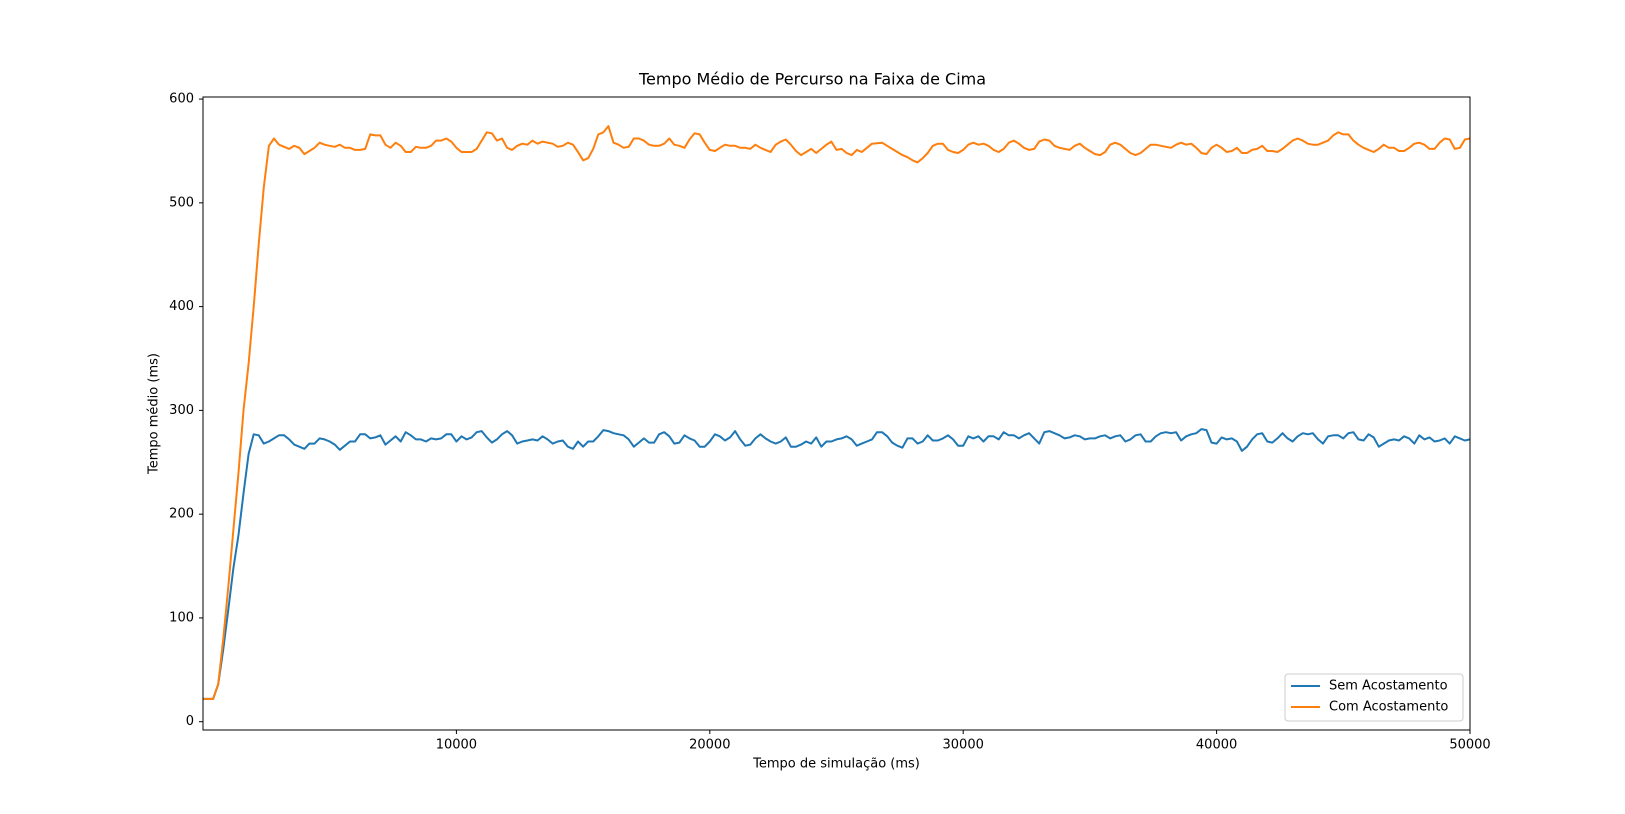 Image resolution: width=1625 pixels, height=814 pixels. I want to click on y-tick-label: 500, so click(181, 202).